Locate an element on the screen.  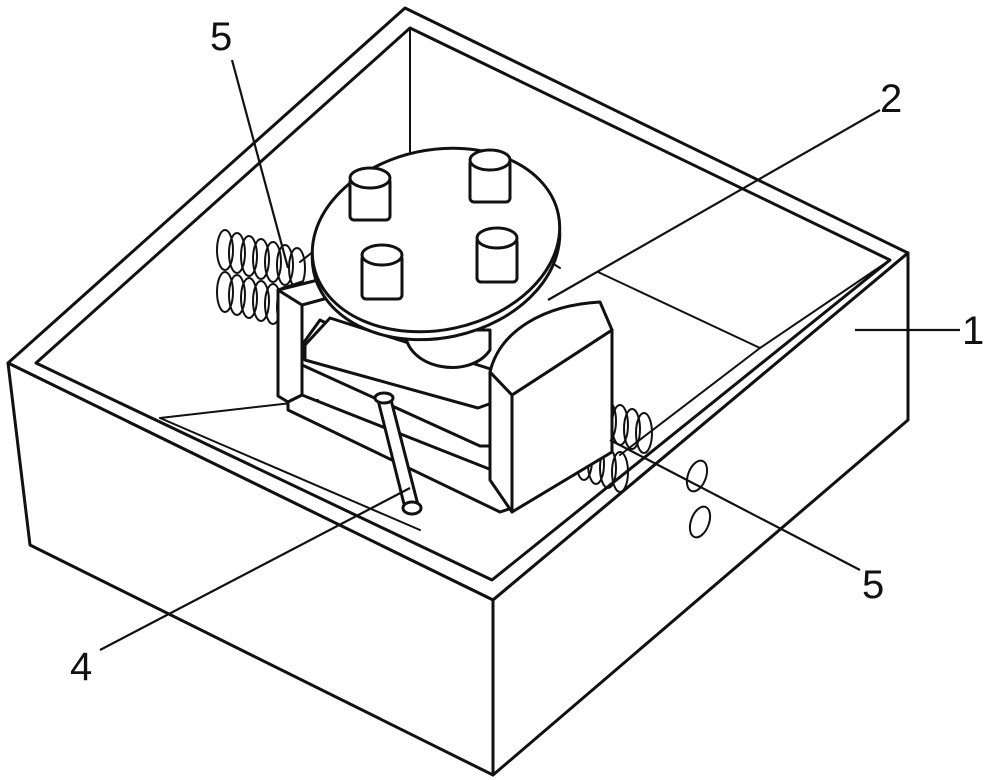
hole-lower is located at coordinates (700, 522).